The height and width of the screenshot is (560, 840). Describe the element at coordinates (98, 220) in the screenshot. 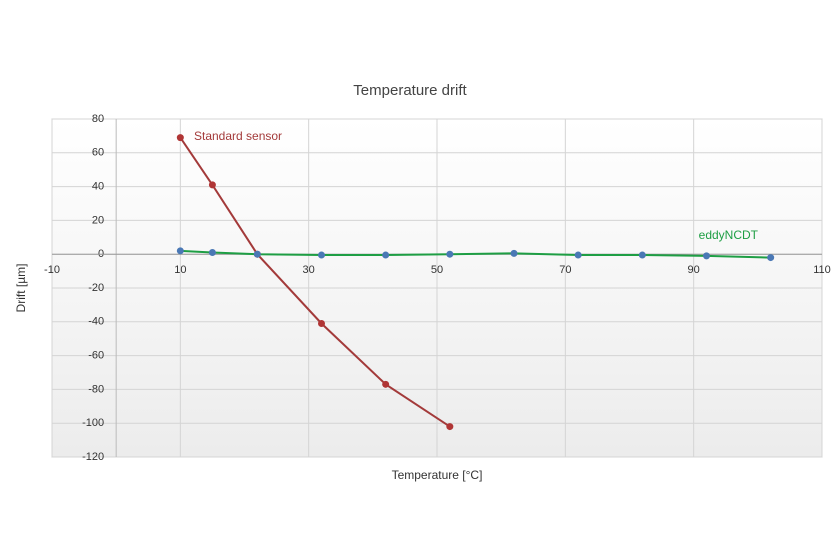

I see `y-tick-label: 20` at that location.